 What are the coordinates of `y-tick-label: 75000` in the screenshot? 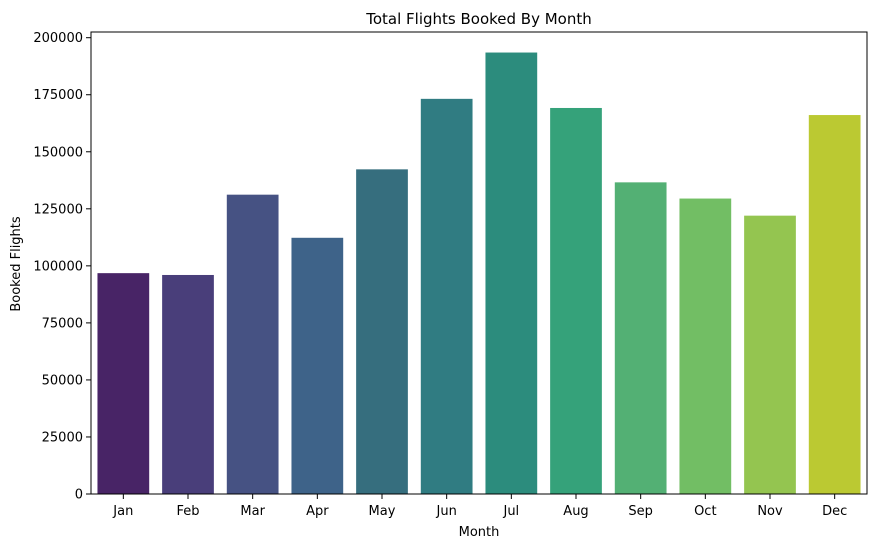 It's located at (62, 323).